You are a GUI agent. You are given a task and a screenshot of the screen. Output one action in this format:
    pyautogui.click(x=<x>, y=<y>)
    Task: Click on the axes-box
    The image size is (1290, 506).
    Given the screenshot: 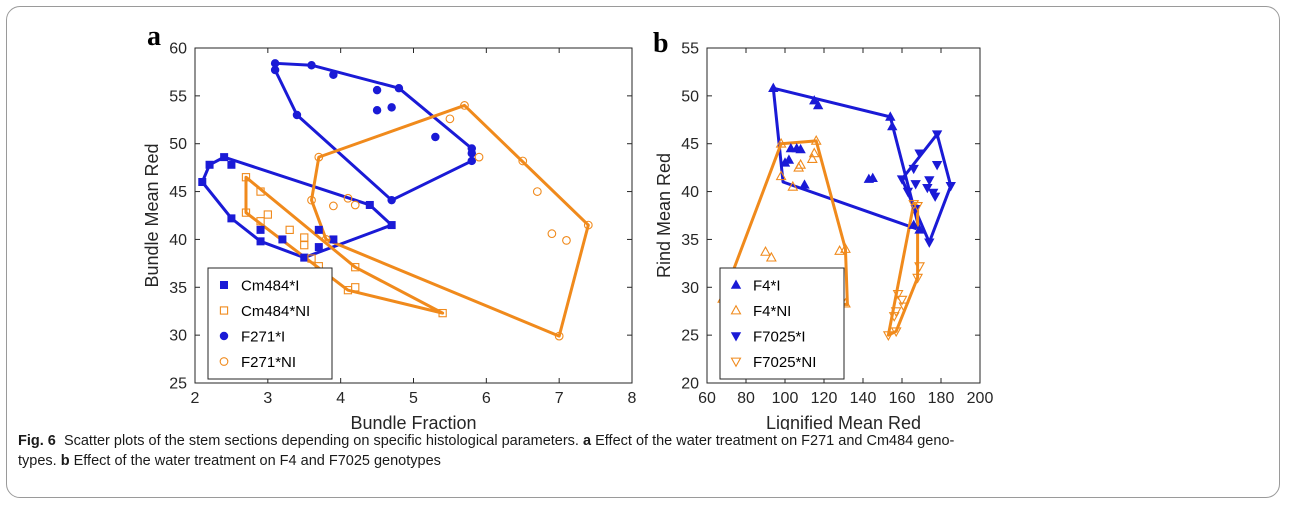 What is the action you would take?
    pyautogui.click(x=843, y=215)
    